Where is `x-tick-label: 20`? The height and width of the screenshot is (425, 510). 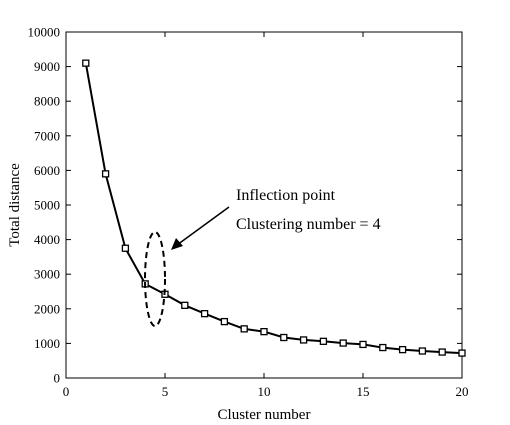
x-tick-label: 20 is located at coordinates (462, 391).